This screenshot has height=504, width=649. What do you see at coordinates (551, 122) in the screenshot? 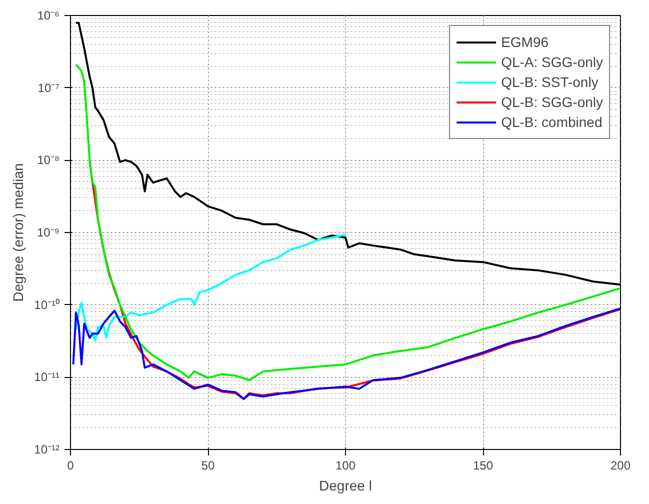
I see `legend-label: QL-B: combined` at bounding box center [551, 122].